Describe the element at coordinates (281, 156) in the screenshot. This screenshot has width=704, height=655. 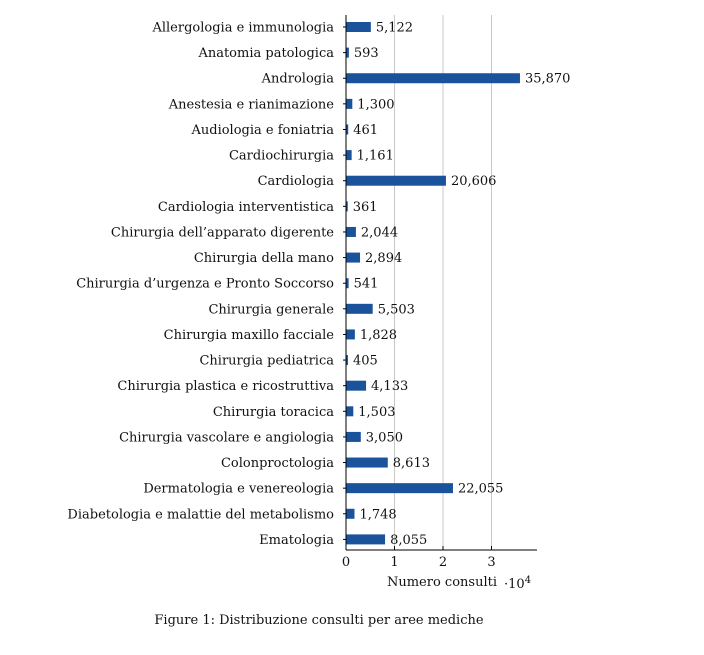
I see `category-label: Cardiochirurgia` at that location.